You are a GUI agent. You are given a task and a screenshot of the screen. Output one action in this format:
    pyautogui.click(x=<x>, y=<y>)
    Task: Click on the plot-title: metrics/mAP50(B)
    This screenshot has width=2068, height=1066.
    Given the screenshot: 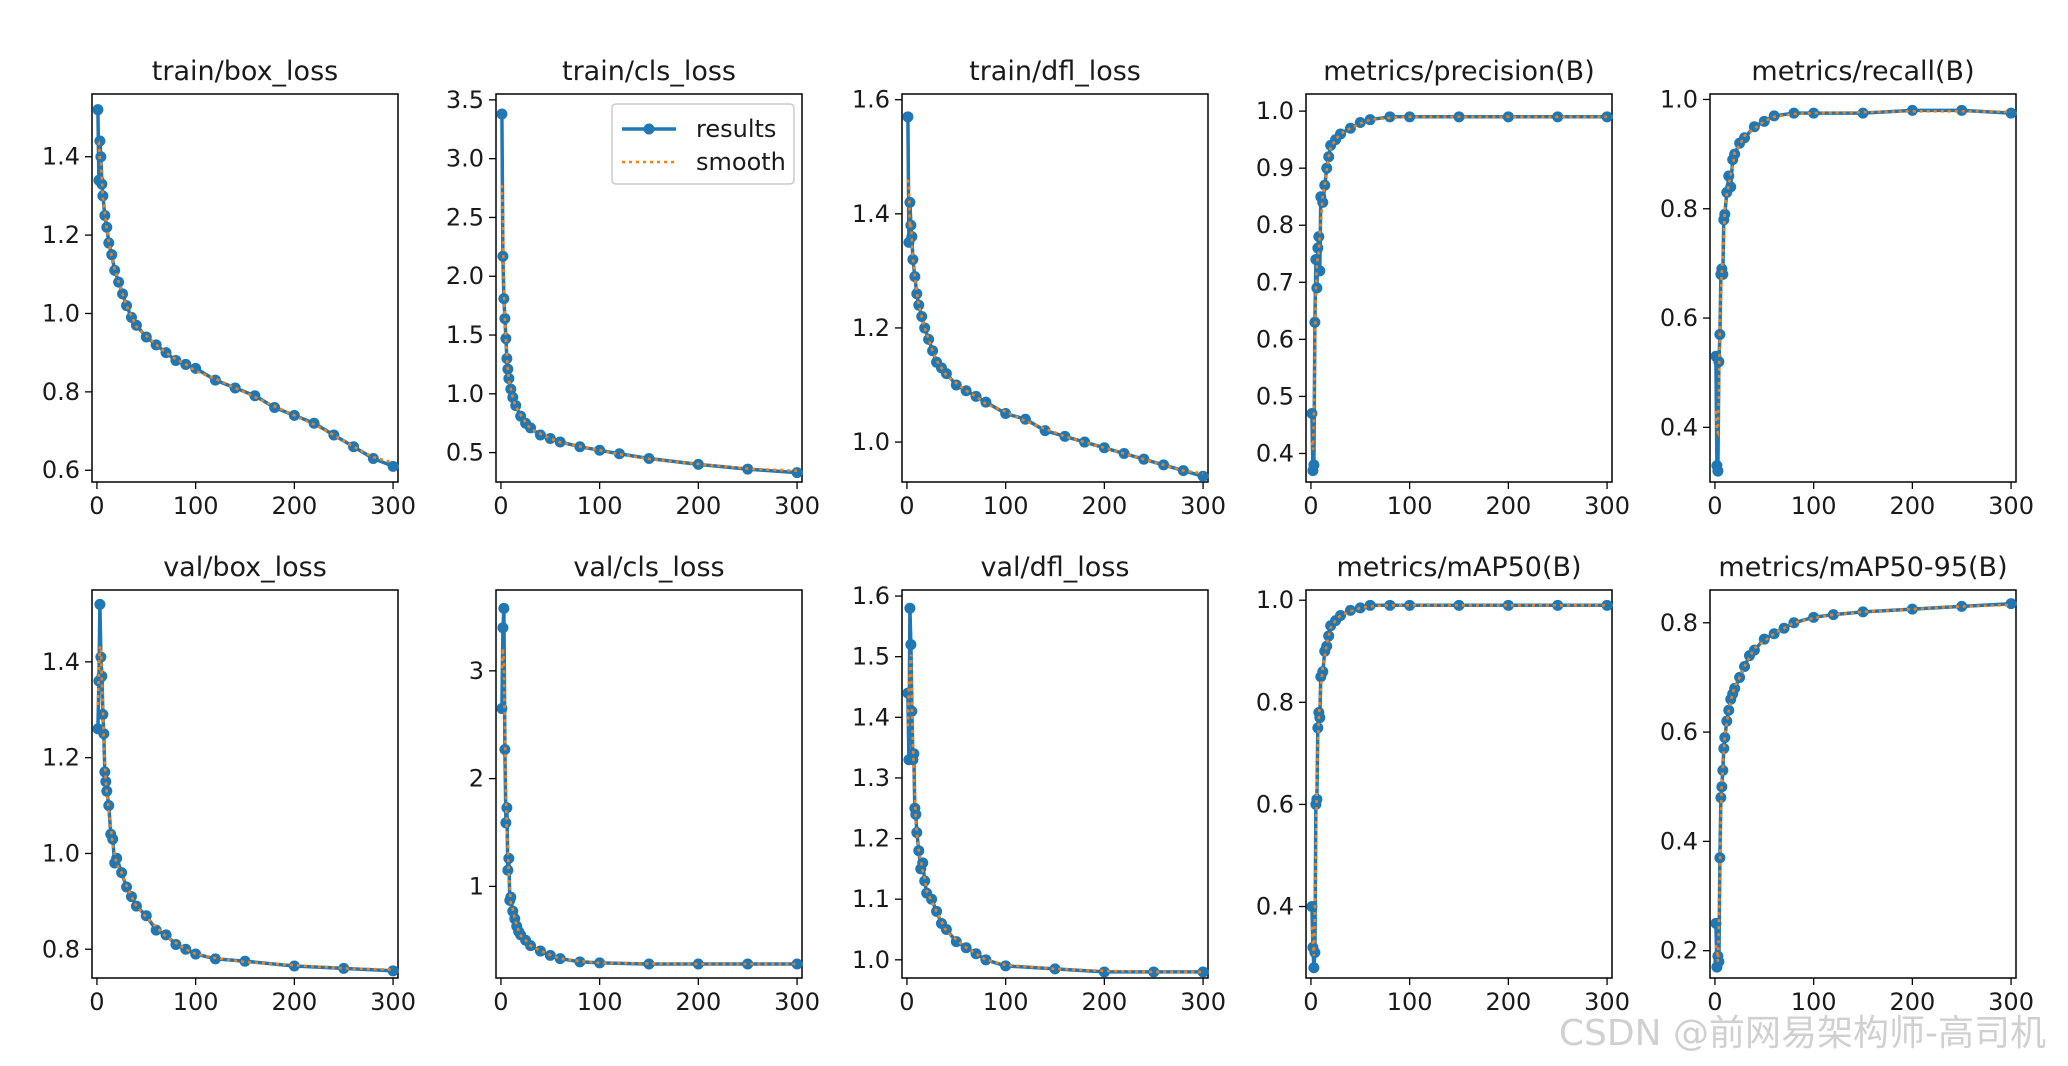 What is the action you would take?
    pyautogui.click(x=1458, y=567)
    